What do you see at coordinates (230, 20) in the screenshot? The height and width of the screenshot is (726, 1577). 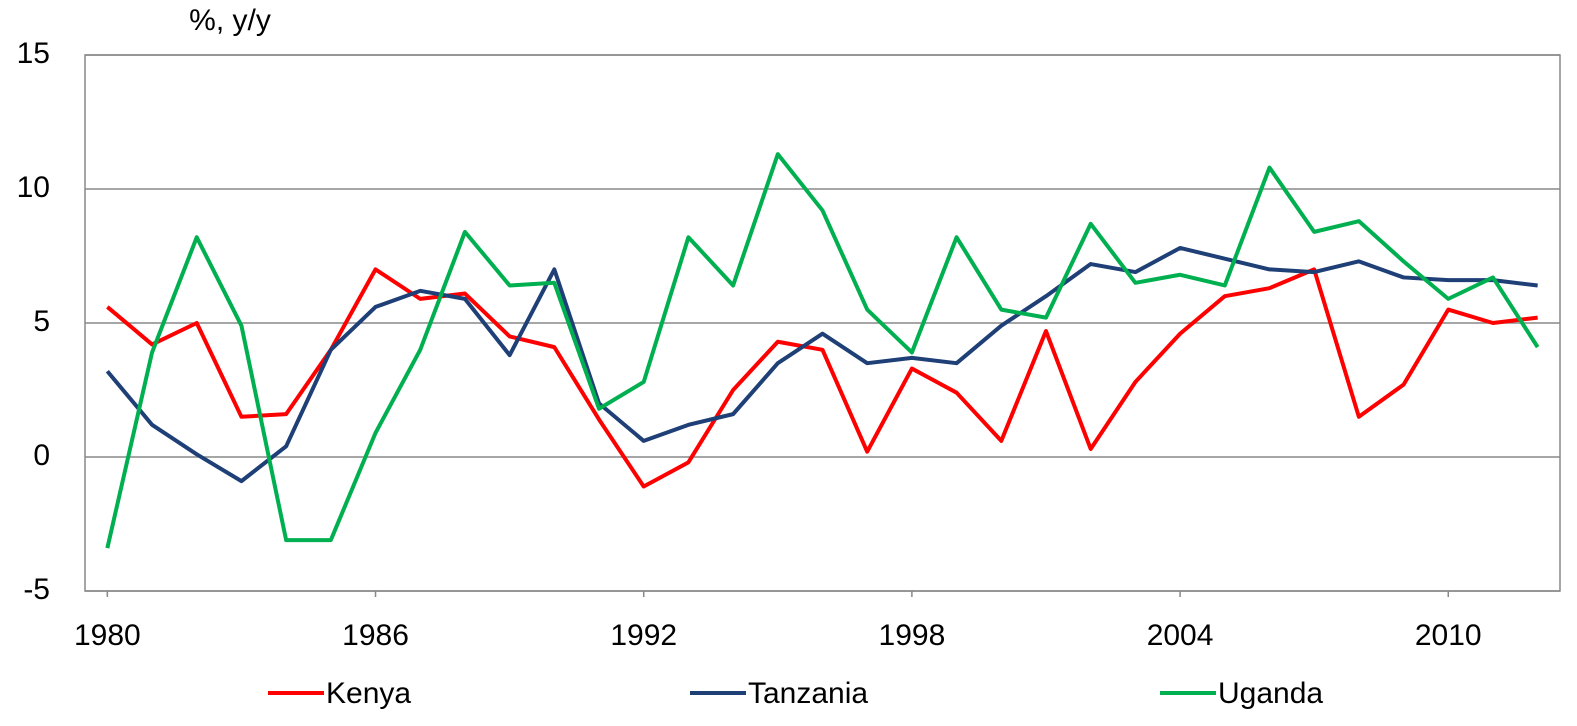 I see `y-axis-label: %, y/y` at bounding box center [230, 20].